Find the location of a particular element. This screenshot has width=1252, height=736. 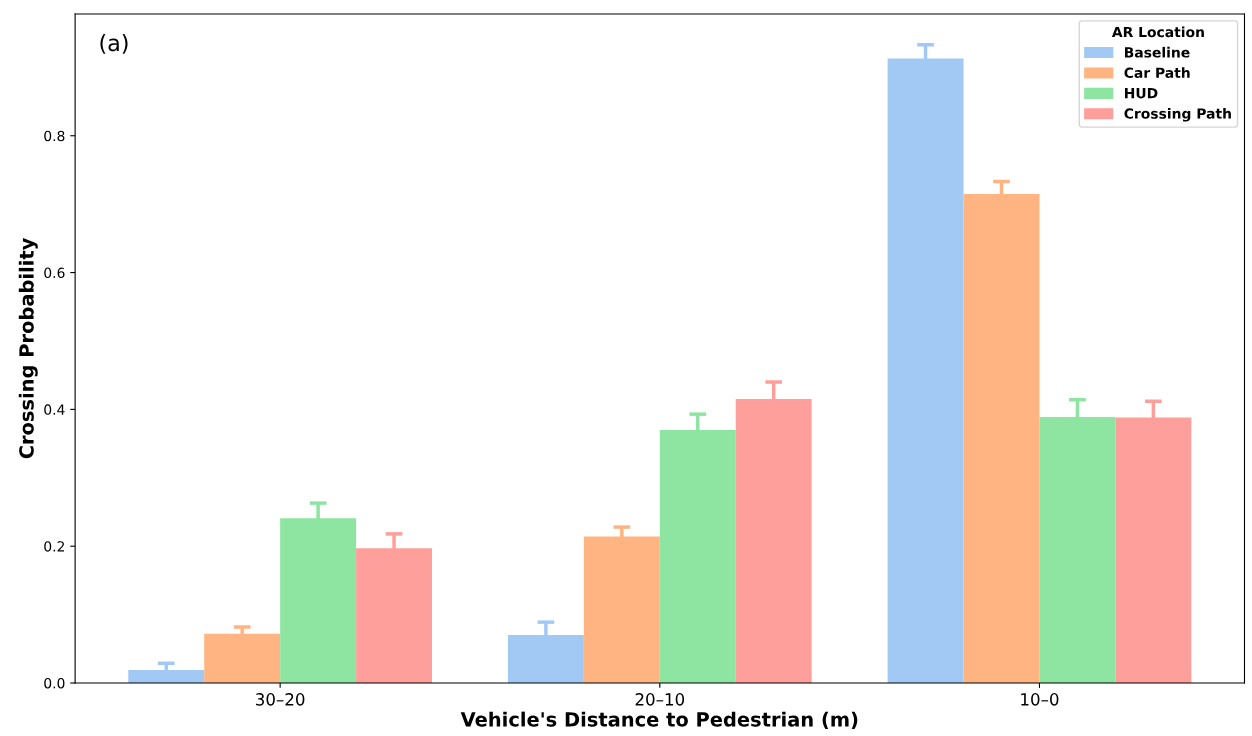

x-tick-label: 10–0 is located at coordinates (1040, 699).